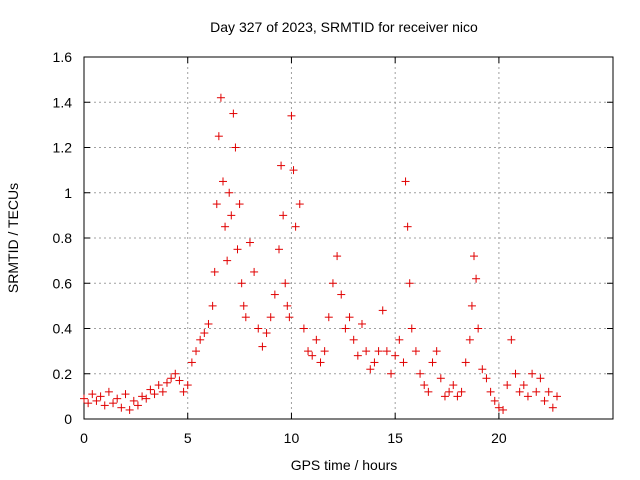  I want to click on y-tick-label: 1.4, so click(63, 102).